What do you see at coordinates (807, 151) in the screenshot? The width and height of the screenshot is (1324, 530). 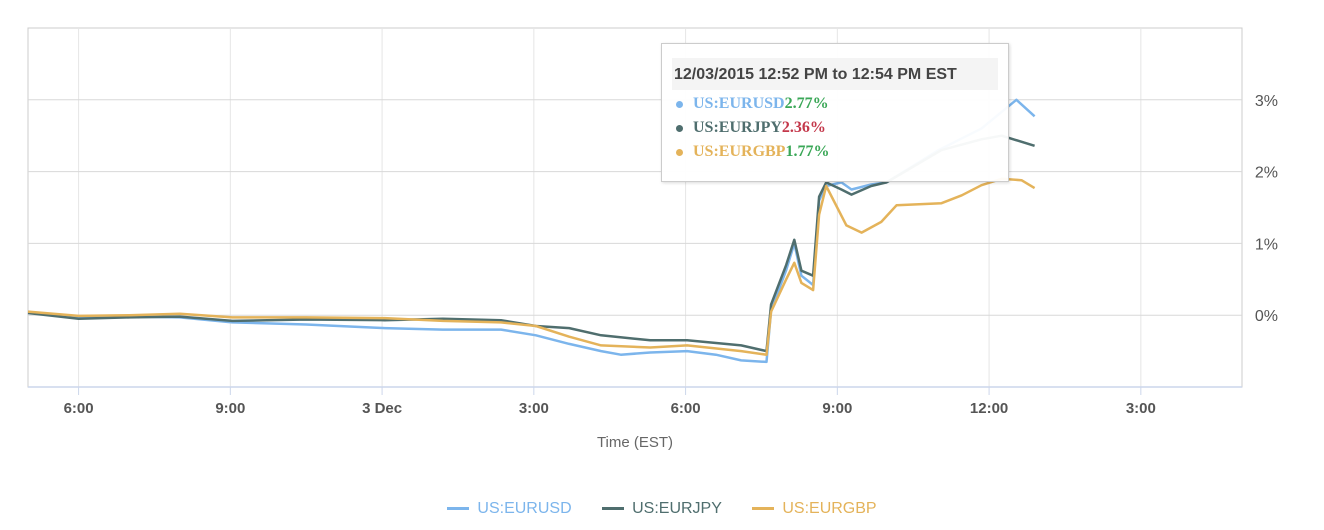 I see `tooltip-value: 1.77%` at bounding box center [807, 151].